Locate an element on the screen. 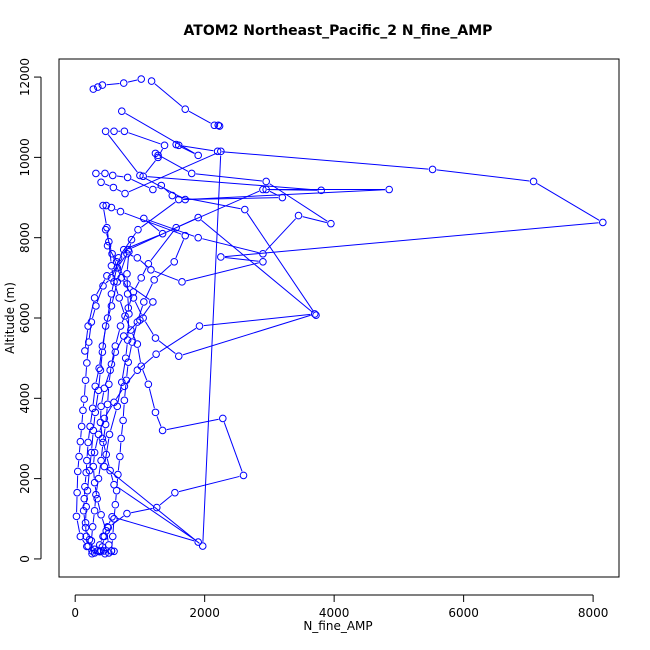 This screenshot has height=650, width=650. x-axis-label: N_fine_AMP is located at coordinates (337, 626).